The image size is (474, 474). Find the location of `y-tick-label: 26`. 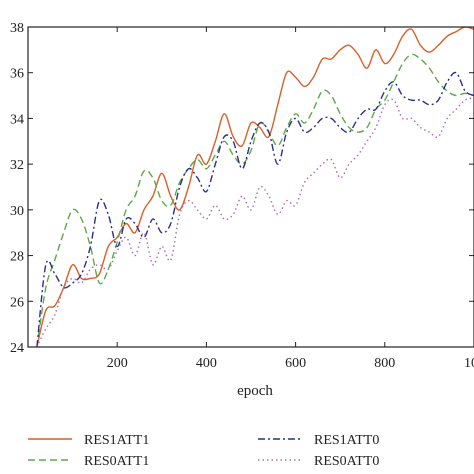

y-tick-label: 26 is located at coordinates (17, 302).